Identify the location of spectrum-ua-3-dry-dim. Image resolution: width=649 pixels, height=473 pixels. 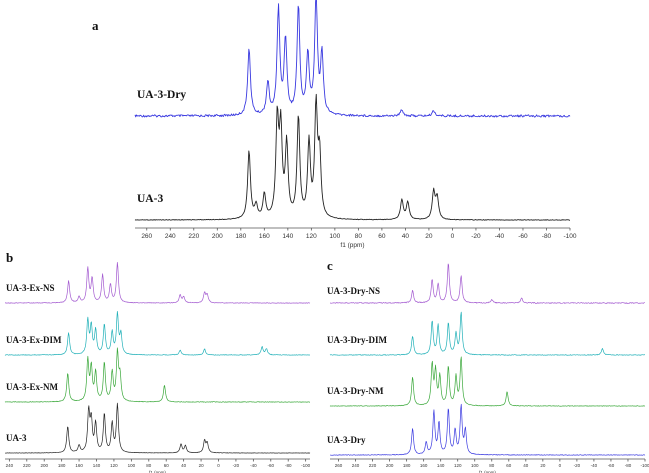
(487, 333).